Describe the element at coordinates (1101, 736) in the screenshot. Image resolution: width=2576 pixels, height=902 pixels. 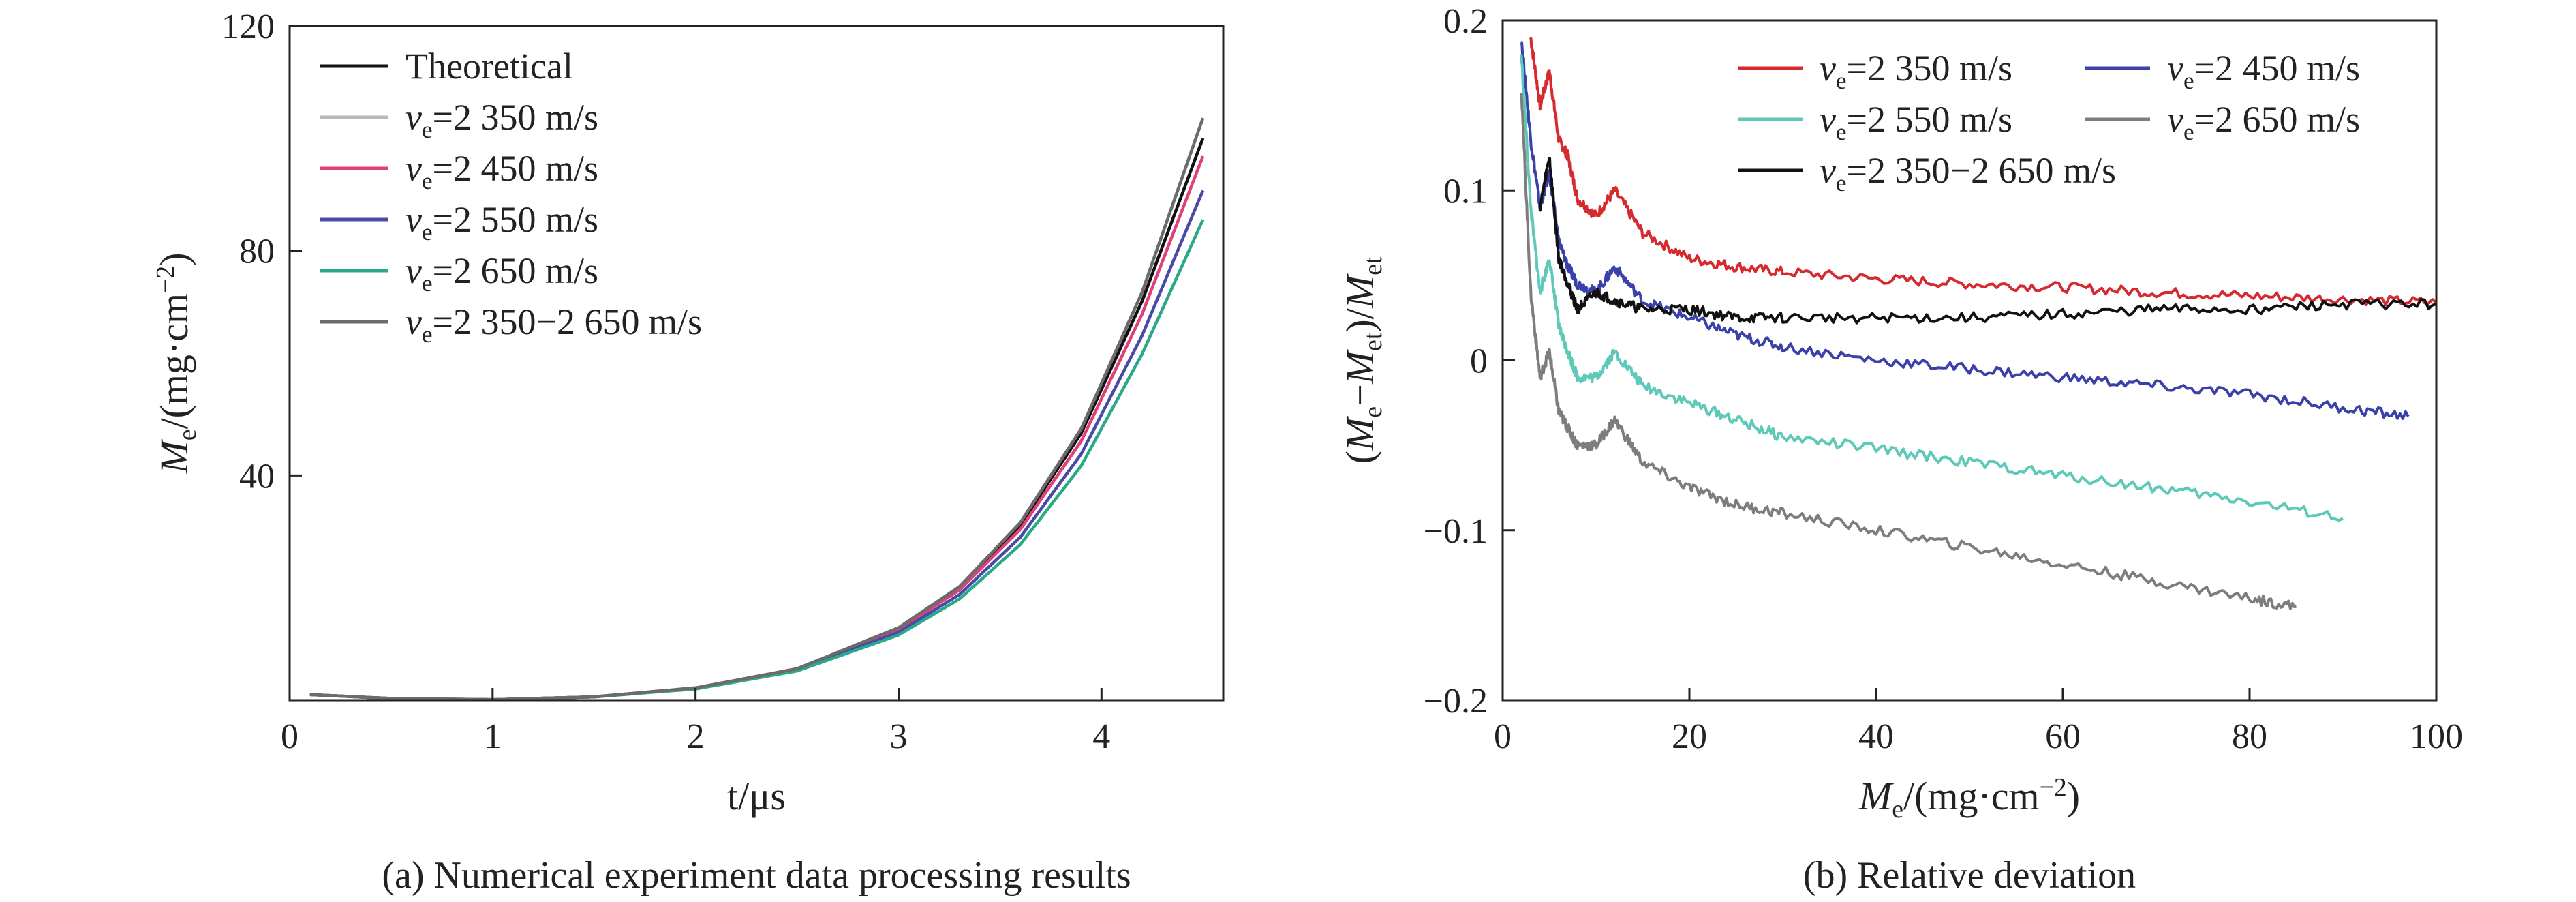
I see `x-tick-label: 4` at that location.